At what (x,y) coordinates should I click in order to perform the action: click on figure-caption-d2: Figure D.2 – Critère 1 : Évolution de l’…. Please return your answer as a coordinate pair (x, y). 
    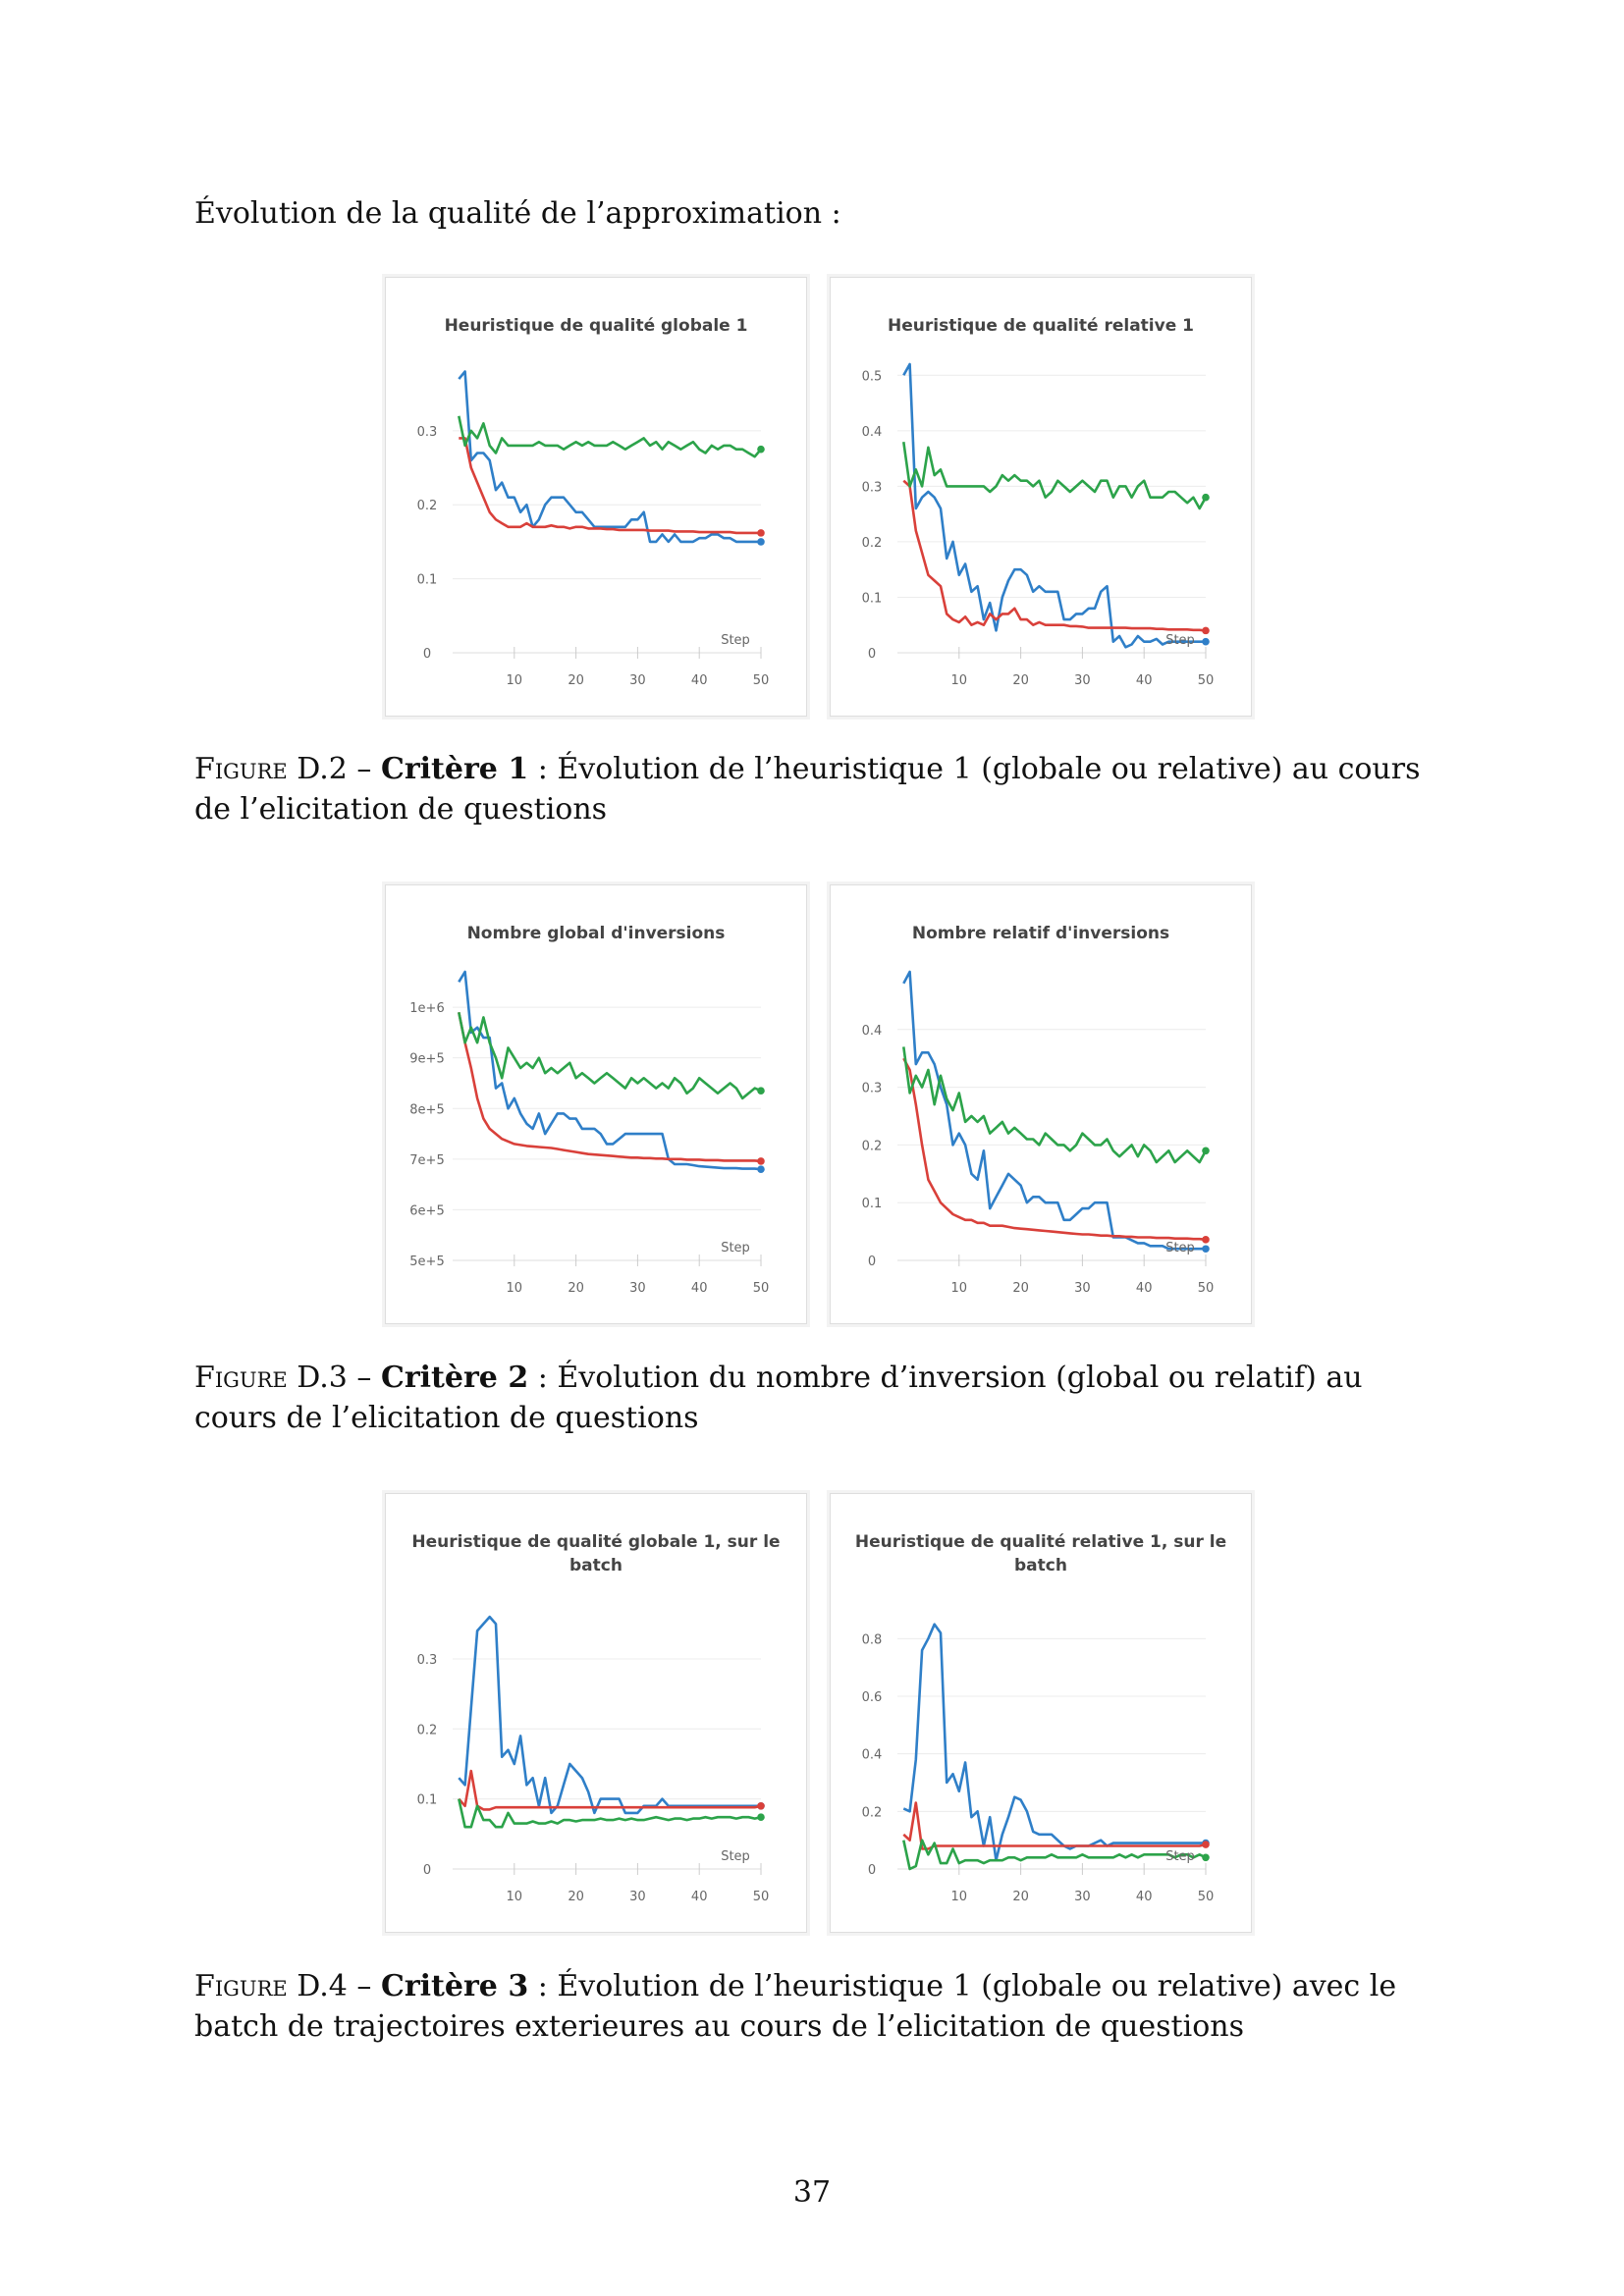
    Looking at the image, I should click on (823, 789).